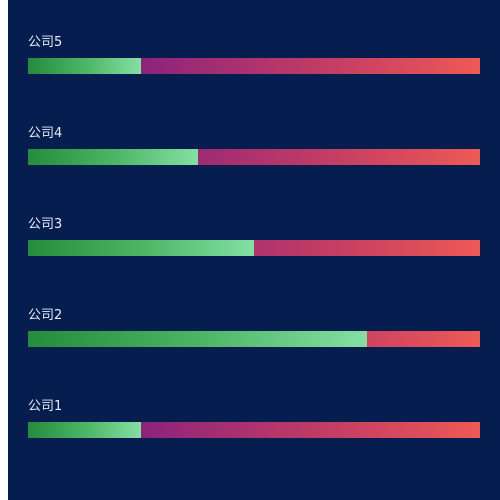 The width and height of the screenshot is (500, 500). I want to click on category-label: 公司4, so click(45, 133).